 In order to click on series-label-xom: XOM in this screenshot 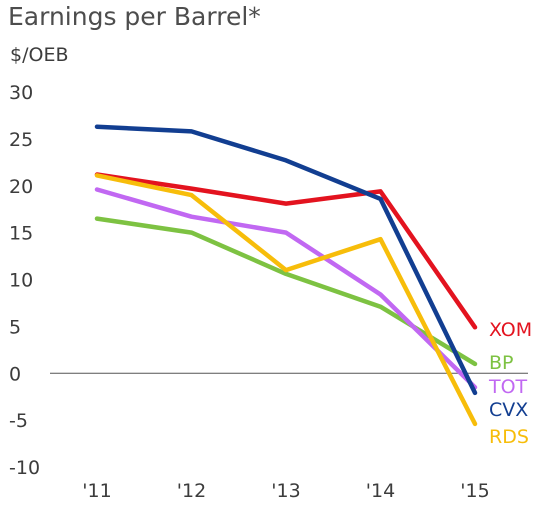, I will do `click(510, 330)`.